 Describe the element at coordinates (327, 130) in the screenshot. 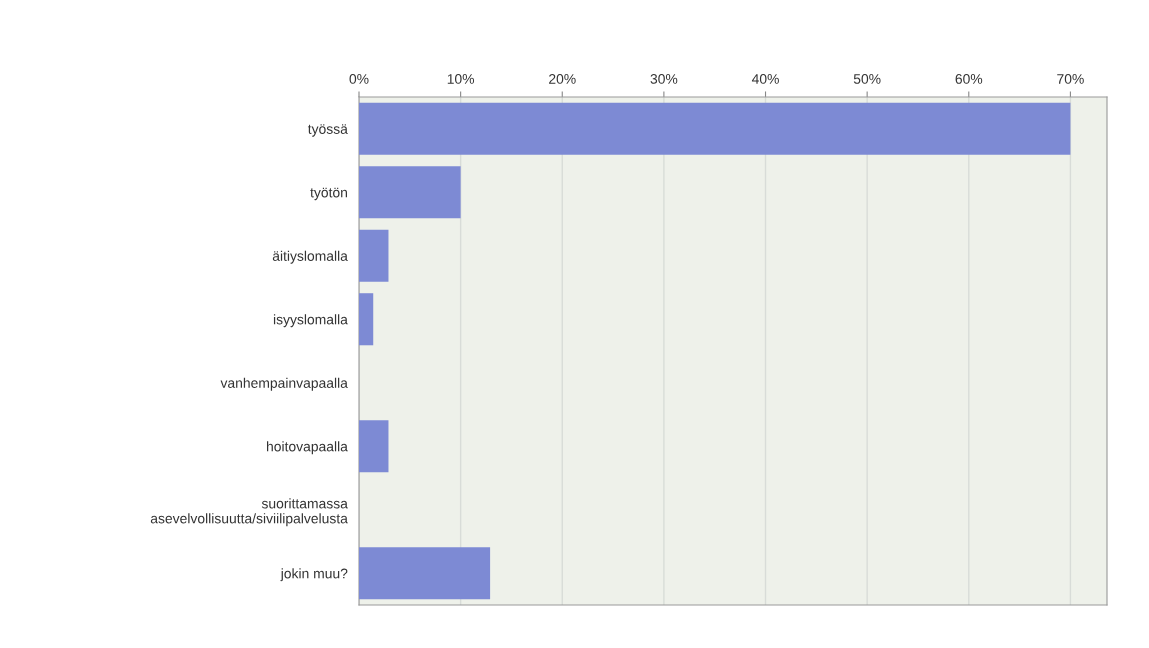

I see `y-tick-label: työssä` at that location.